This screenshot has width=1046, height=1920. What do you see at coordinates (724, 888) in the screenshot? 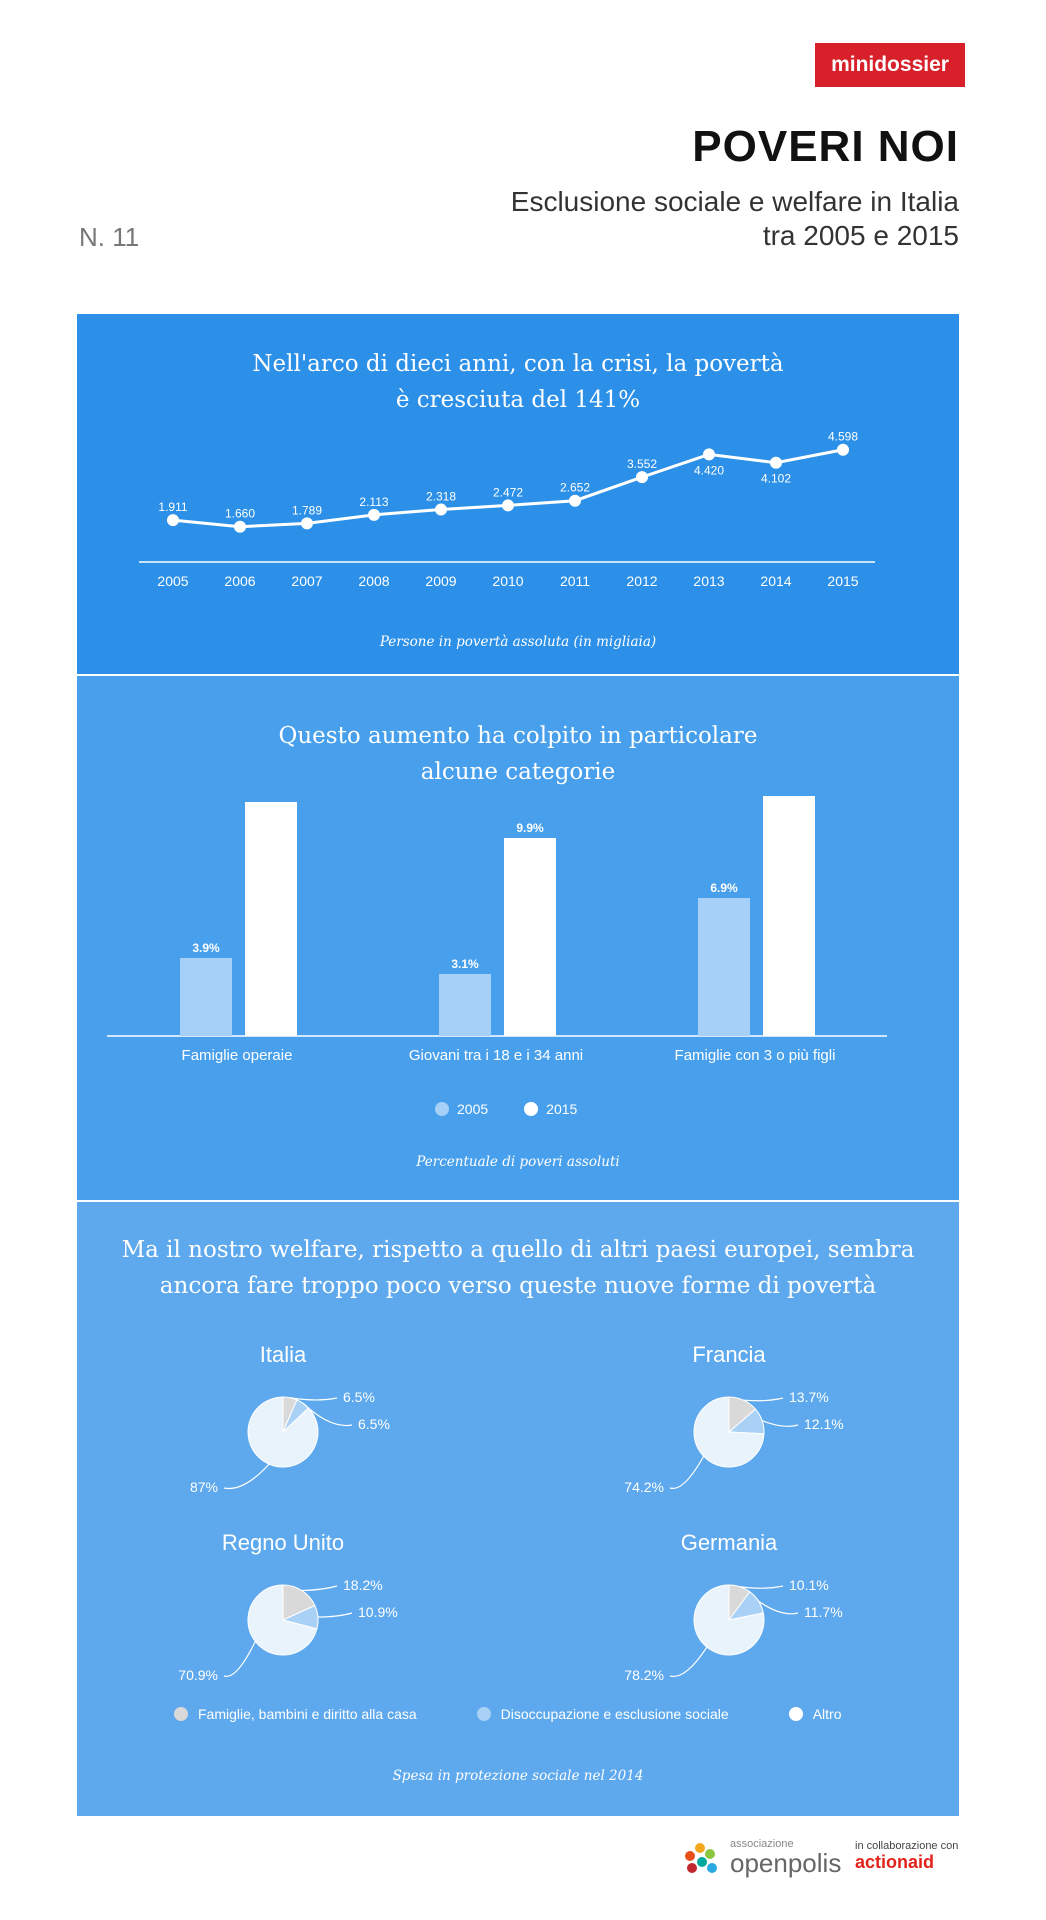
I see `bar-label-2005-2: 6.9%` at bounding box center [724, 888].